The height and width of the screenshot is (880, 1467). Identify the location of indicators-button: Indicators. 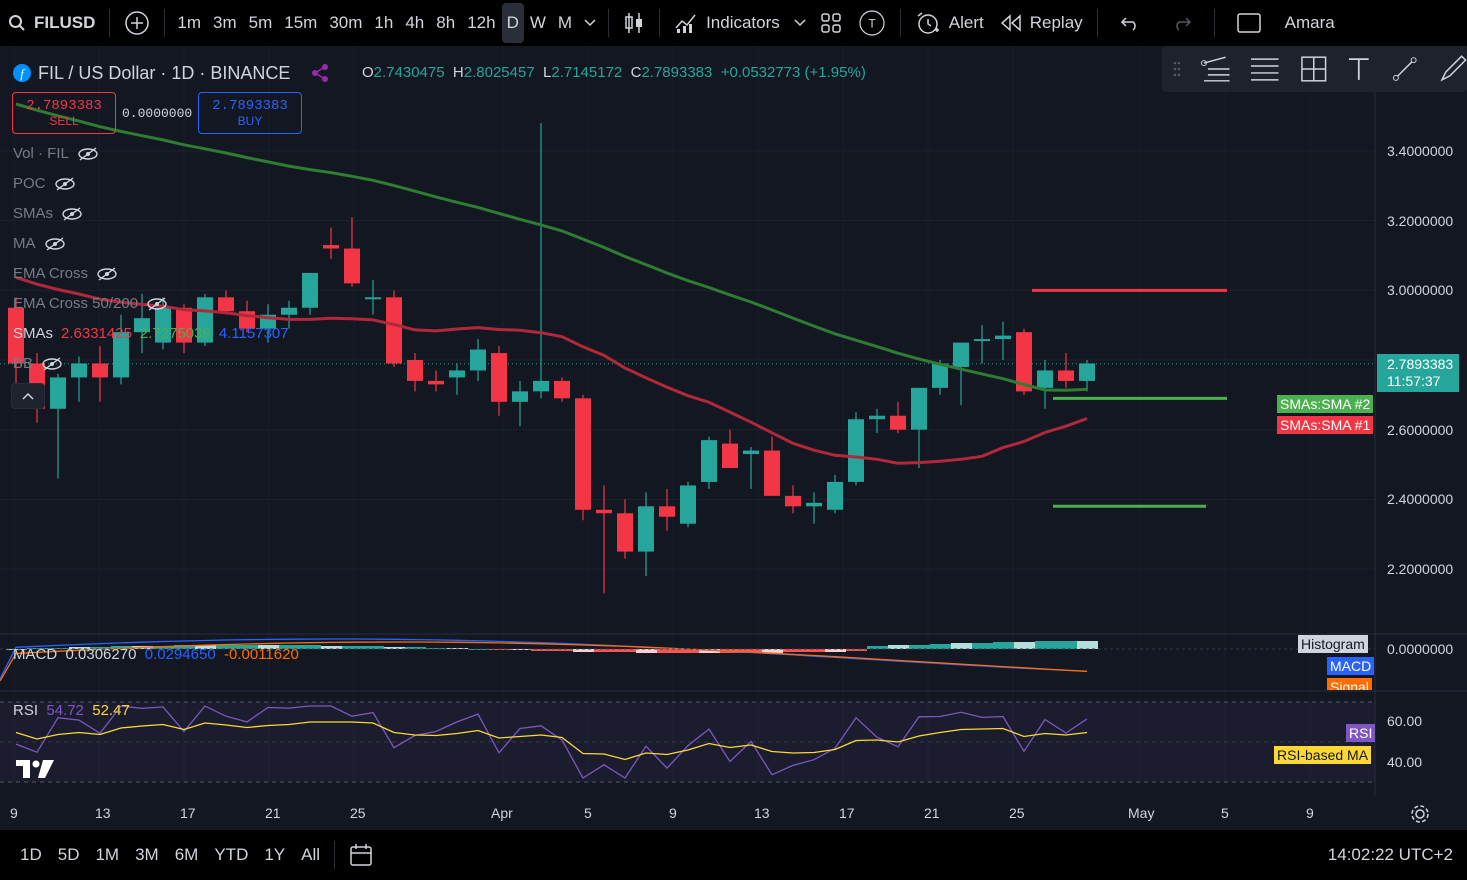
(727, 23).